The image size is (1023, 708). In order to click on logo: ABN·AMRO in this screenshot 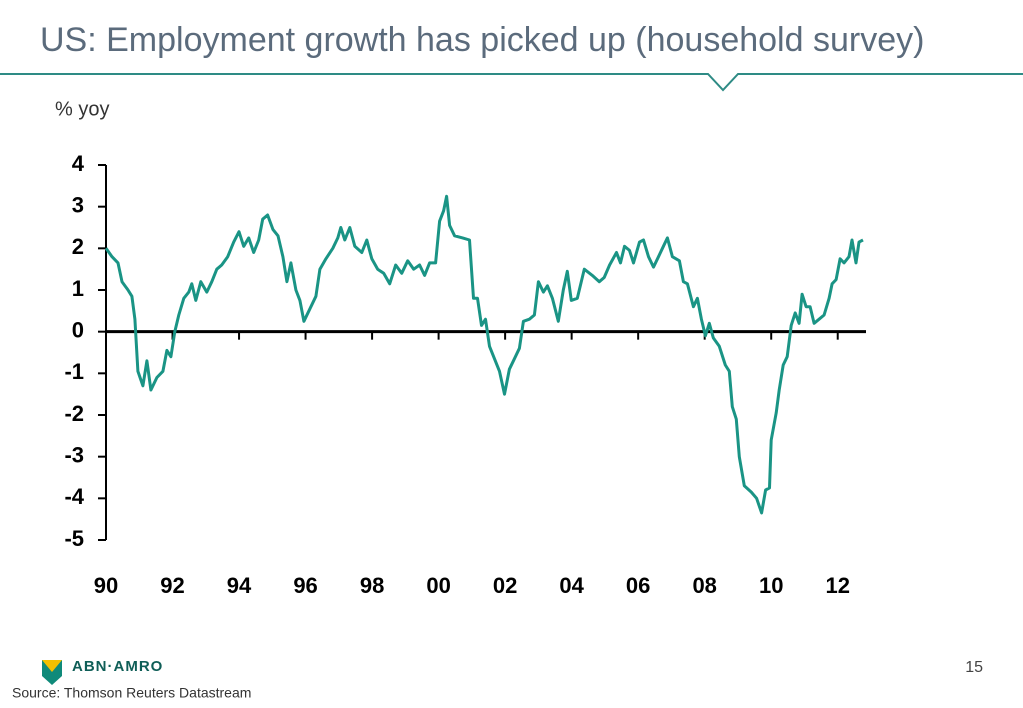, I will do `click(102, 671)`.